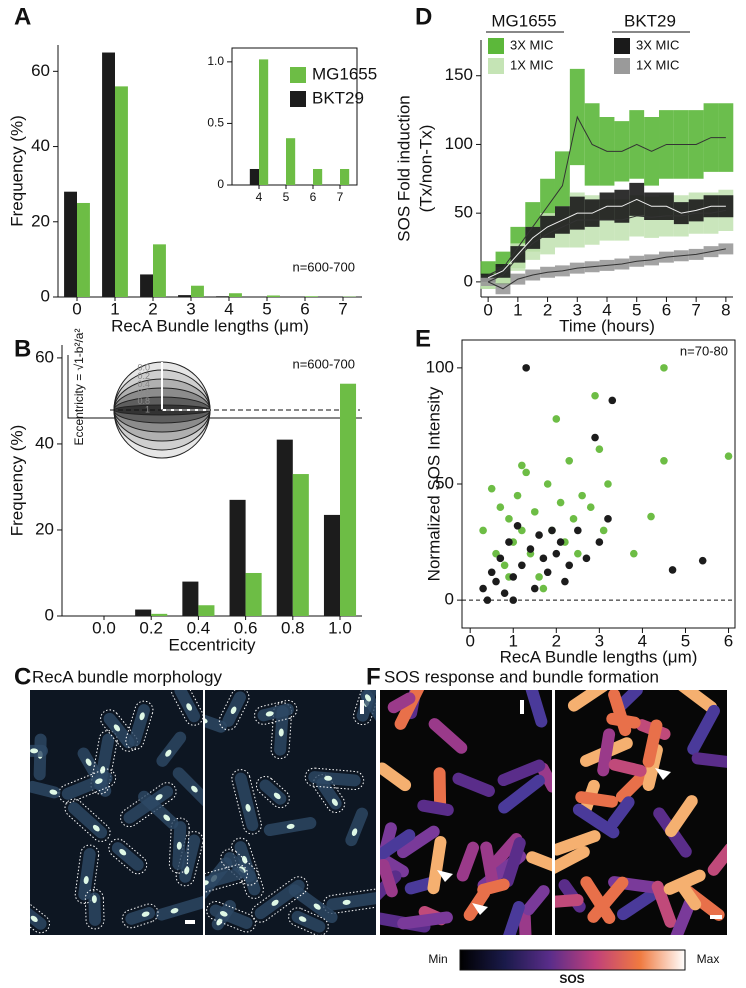  Describe the element at coordinates (246, 627) in the screenshot. I see `x-tick-label: 0.6` at that location.